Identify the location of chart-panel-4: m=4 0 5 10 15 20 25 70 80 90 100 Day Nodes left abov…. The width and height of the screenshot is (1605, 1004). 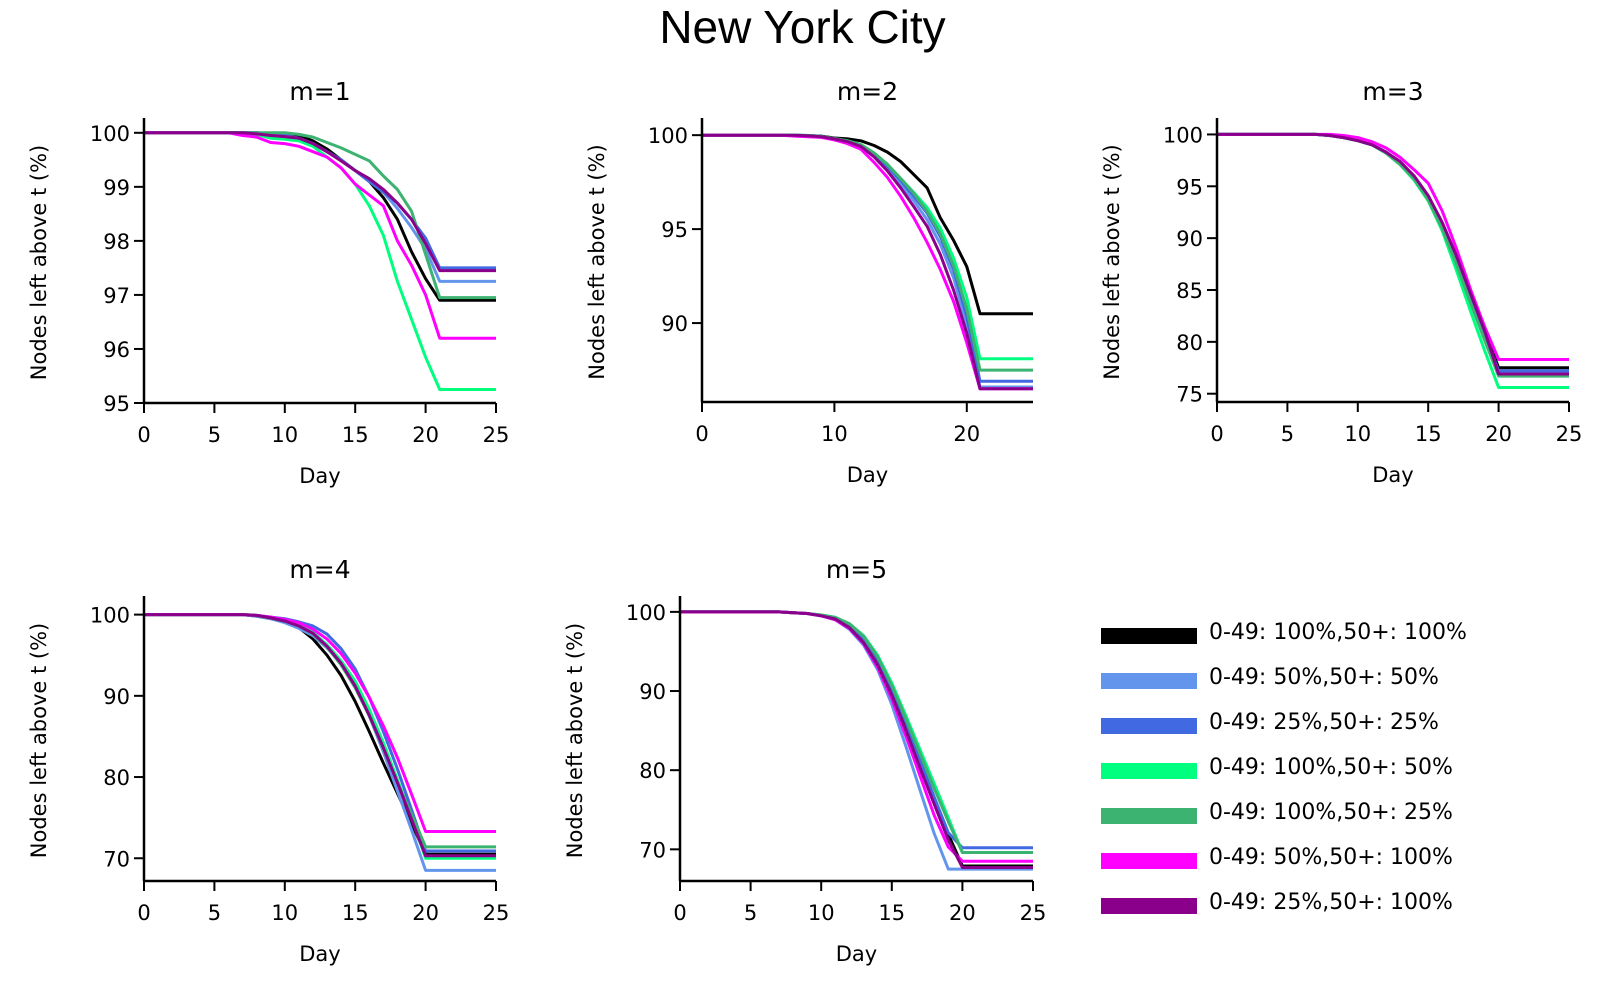
(268, 760).